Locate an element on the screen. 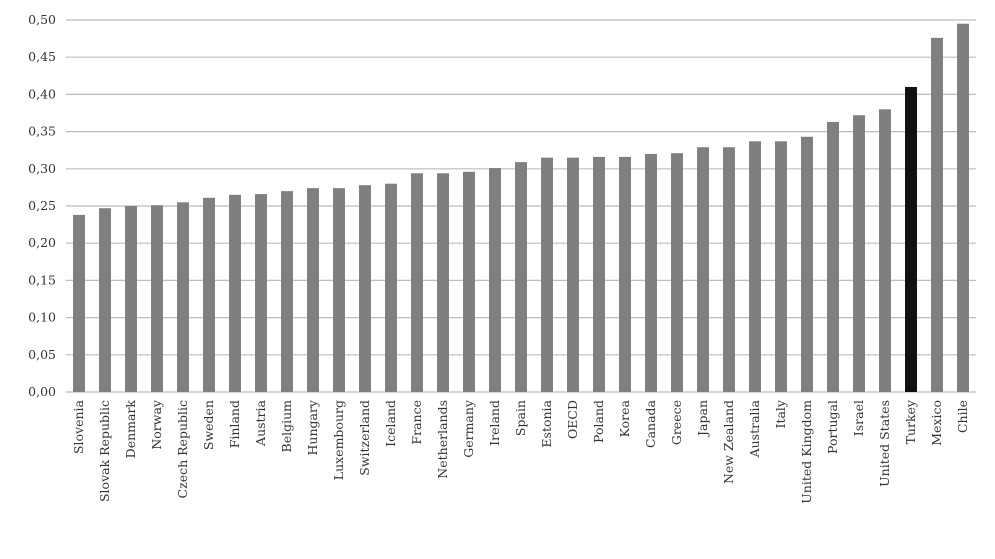  y-tick-label: 0,05 is located at coordinates (42, 354).